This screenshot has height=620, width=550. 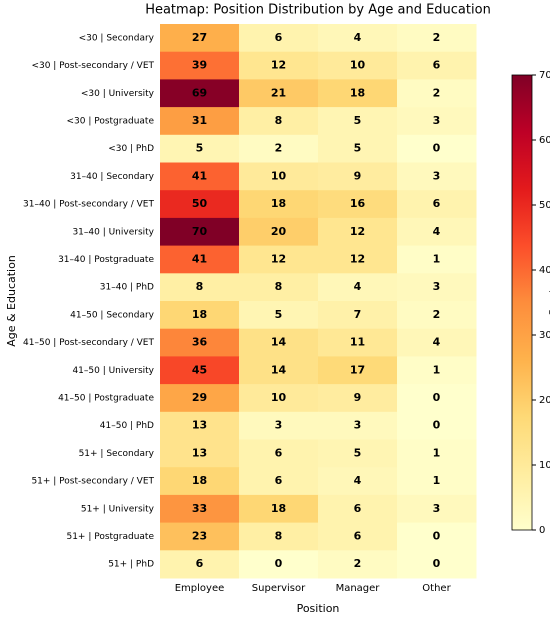 I want to click on colorbar-tick-label: 60, so click(x=544, y=140).